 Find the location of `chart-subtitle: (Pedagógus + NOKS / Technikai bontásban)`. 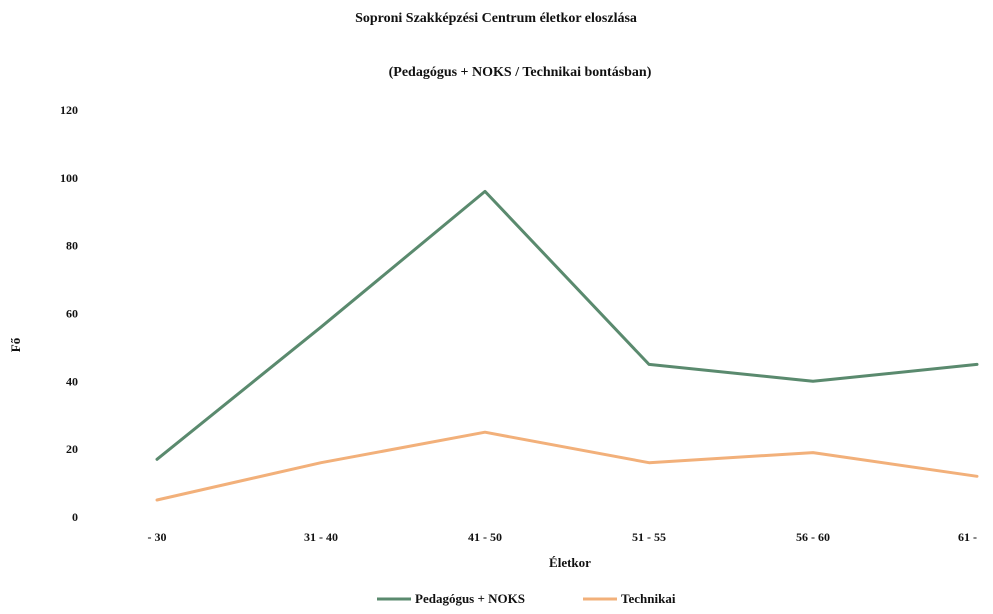

chart-subtitle: (Pedagógus + NOKS / Technikai bontásban) is located at coordinates (520, 72).